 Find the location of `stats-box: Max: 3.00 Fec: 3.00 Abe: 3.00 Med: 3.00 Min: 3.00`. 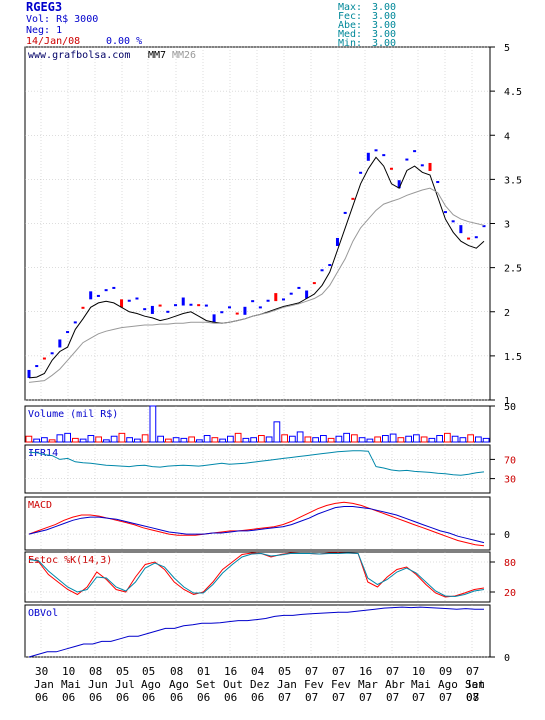

stats-box: Max: 3.00 Fec: 3.00 Abe: 3.00 Med: 3.00 Min: 3.00 is located at coordinates (367, 25).